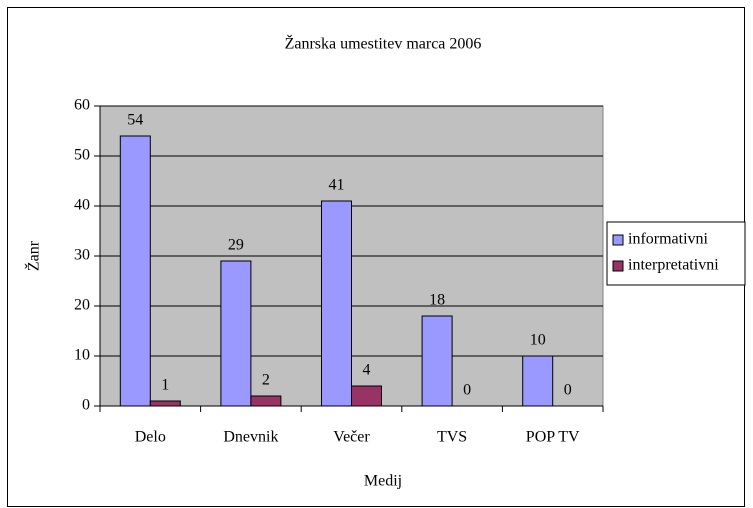 This screenshot has width=753, height=508. I want to click on y-axis-label: Žanr, so click(33, 255).